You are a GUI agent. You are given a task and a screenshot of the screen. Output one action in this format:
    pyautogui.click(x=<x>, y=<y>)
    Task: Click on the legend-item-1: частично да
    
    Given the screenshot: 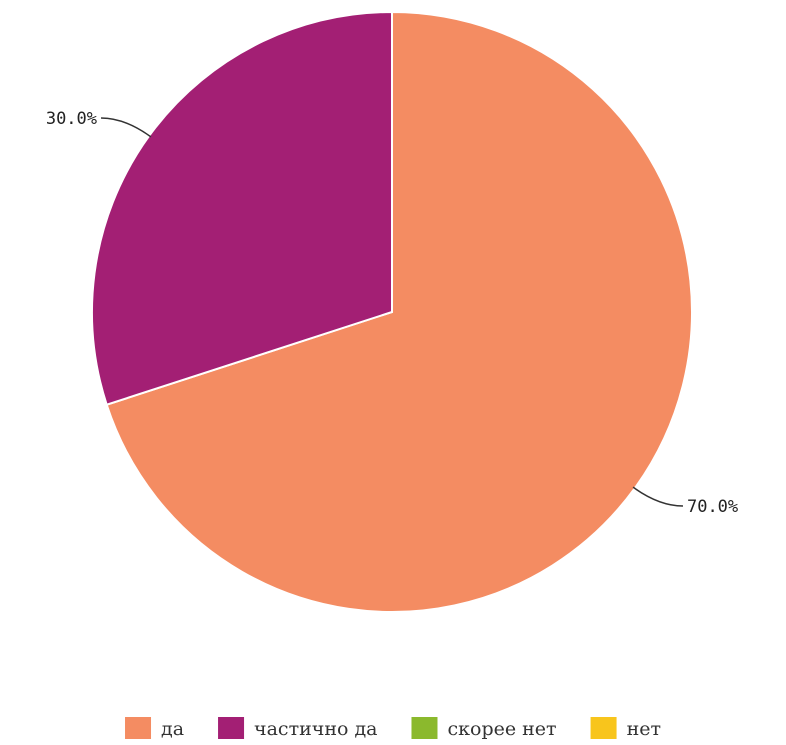 What is the action you would take?
    pyautogui.click(x=297, y=728)
    